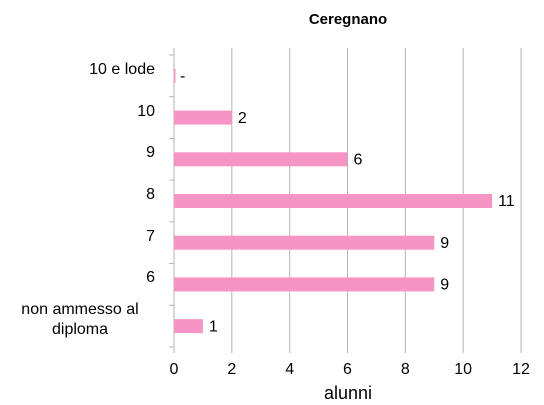  I want to click on chart-title: Ceregnano, so click(348, 19).